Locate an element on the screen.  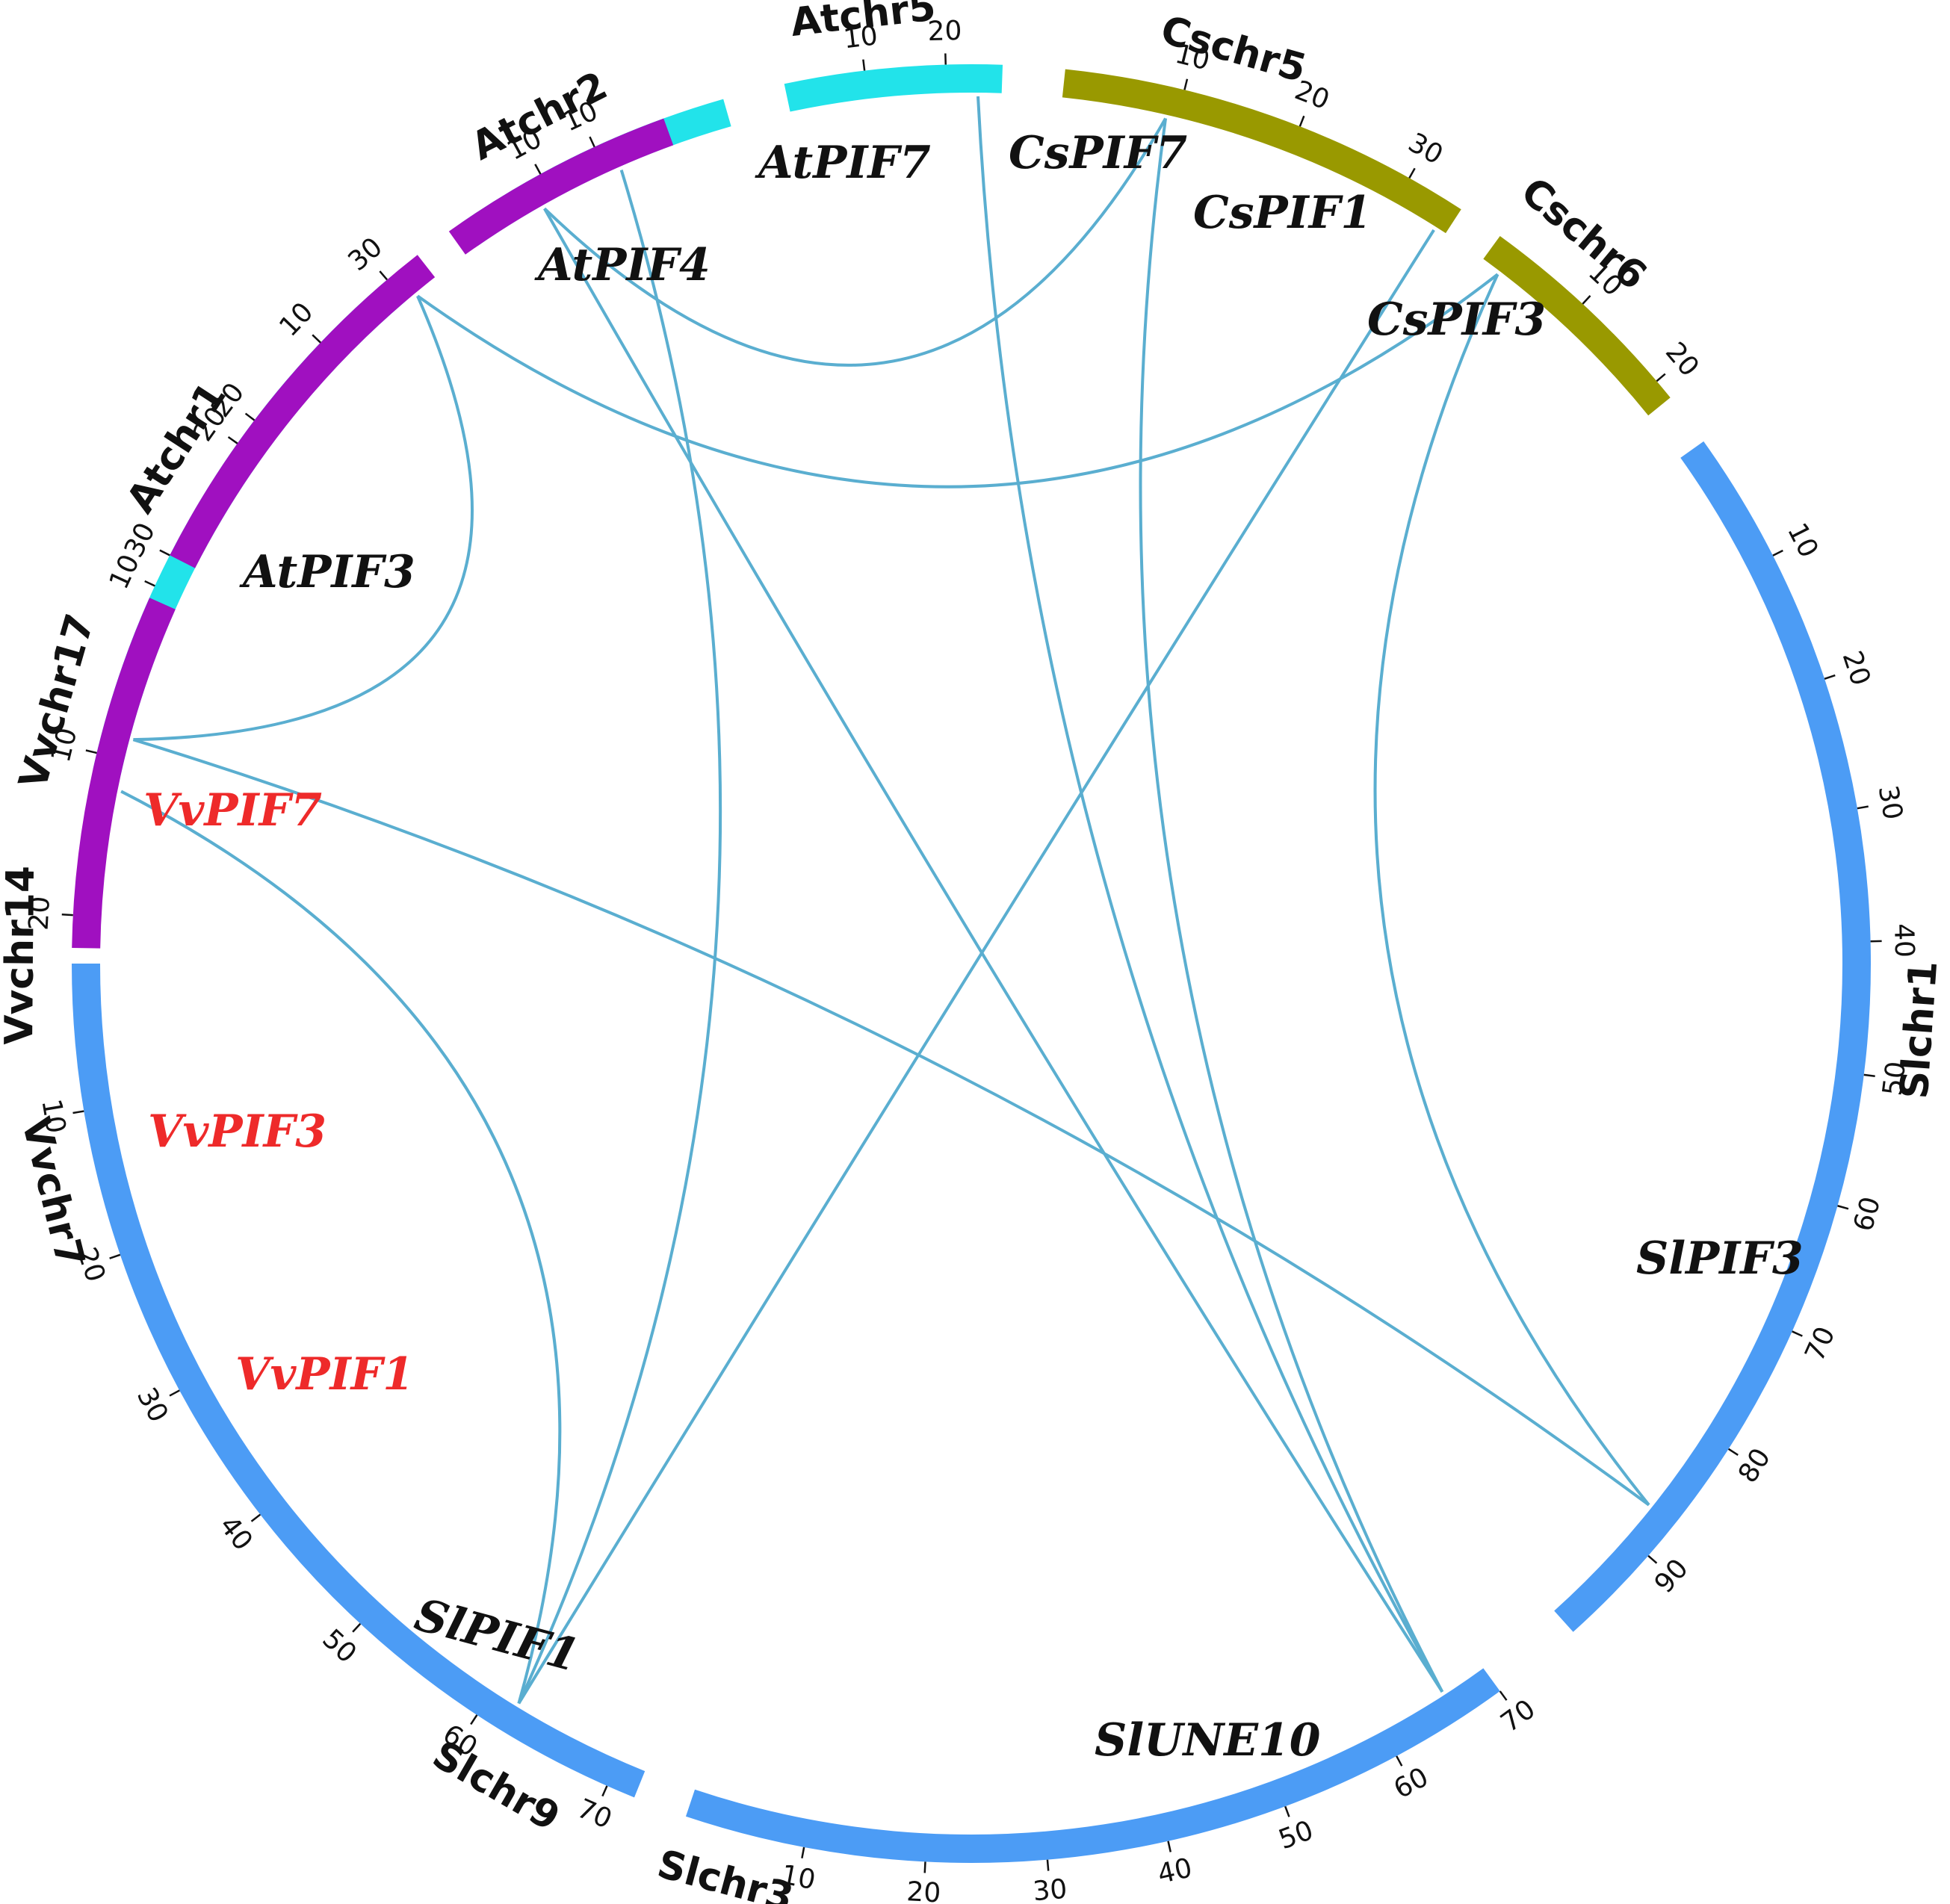
tick-label-slchr3-50: 50 is located at coordinates (1296, 1835).